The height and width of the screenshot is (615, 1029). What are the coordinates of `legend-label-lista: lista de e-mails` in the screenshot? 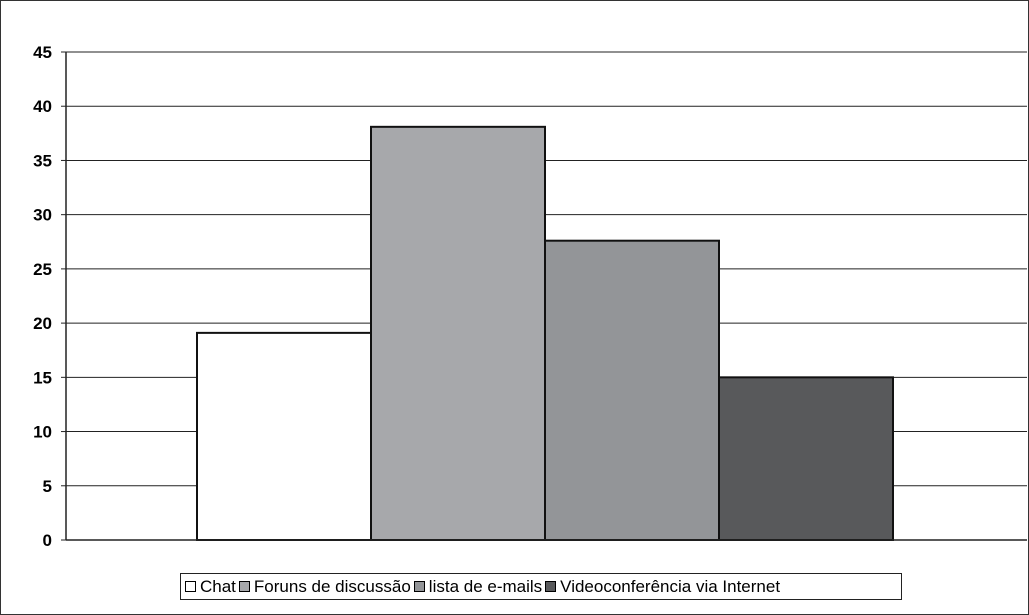 It's located at (485, 586).